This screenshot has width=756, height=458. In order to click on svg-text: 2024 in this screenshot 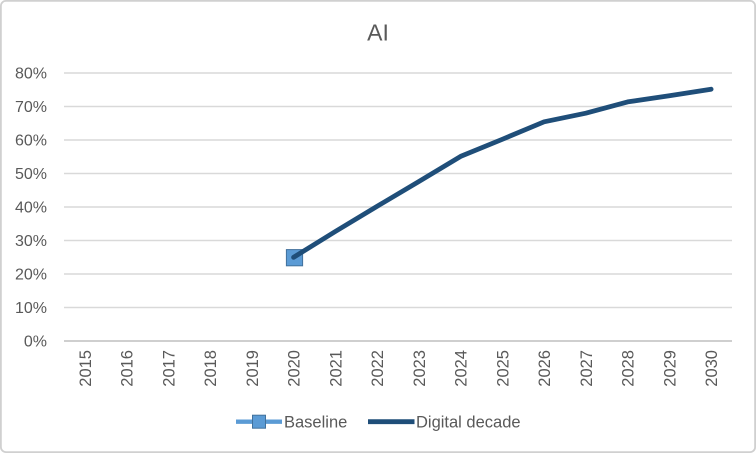, I will do `click(462, 368)`.